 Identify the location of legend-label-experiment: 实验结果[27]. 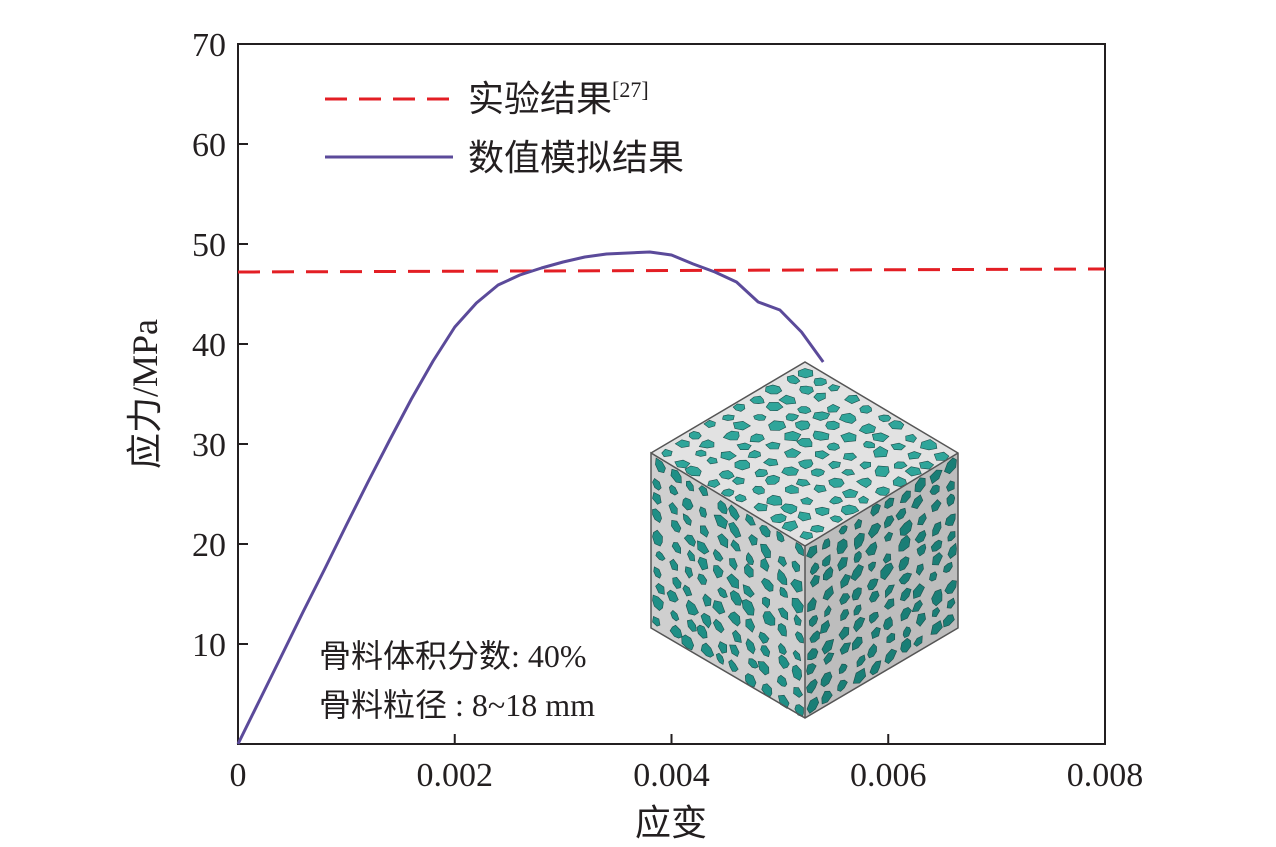
(558, 98).